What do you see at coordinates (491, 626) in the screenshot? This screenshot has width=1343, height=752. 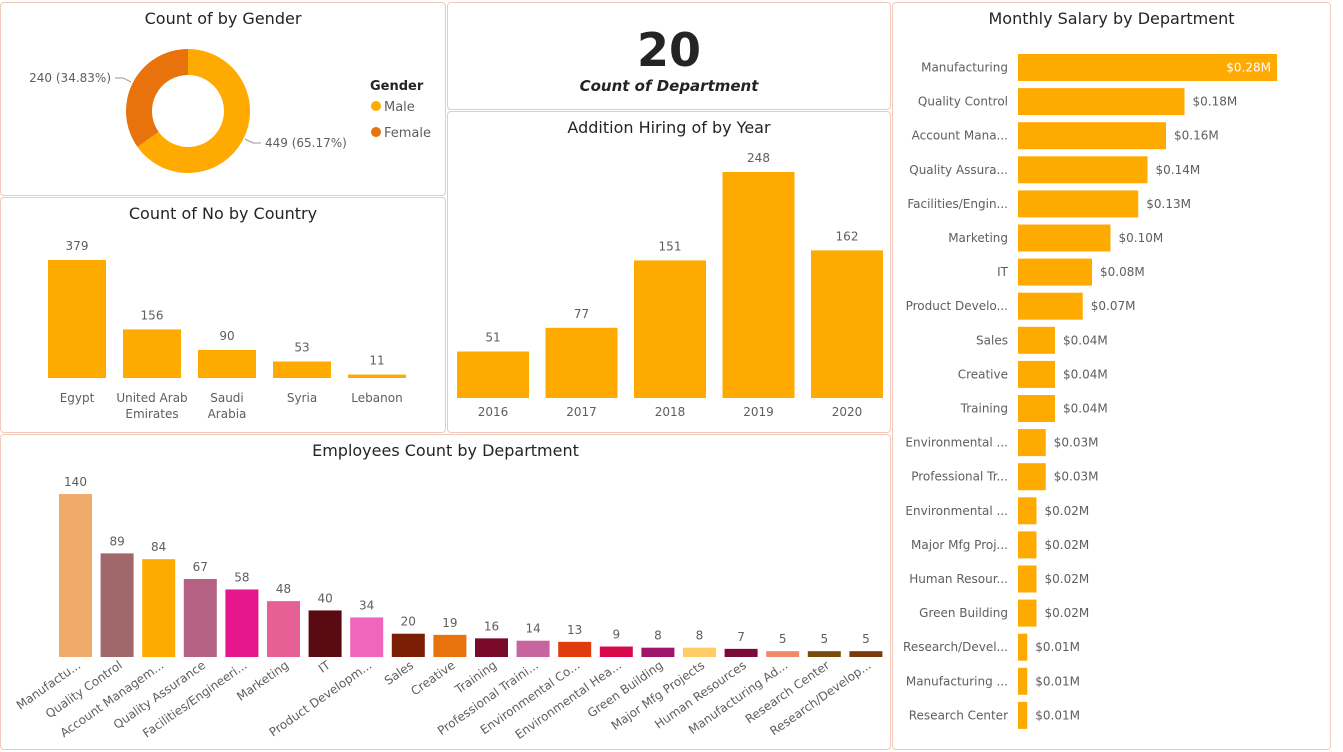 I see `department-data-label: 16` at bounding box center [491, 626].